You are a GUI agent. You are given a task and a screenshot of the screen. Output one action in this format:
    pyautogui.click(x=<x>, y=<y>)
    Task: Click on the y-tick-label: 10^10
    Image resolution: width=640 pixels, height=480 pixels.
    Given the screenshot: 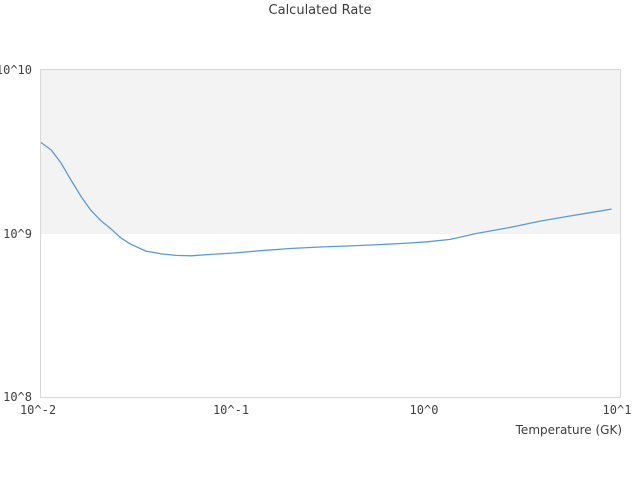 What is the action you would take?
    pyautogui.click(x=16, y=70)
    